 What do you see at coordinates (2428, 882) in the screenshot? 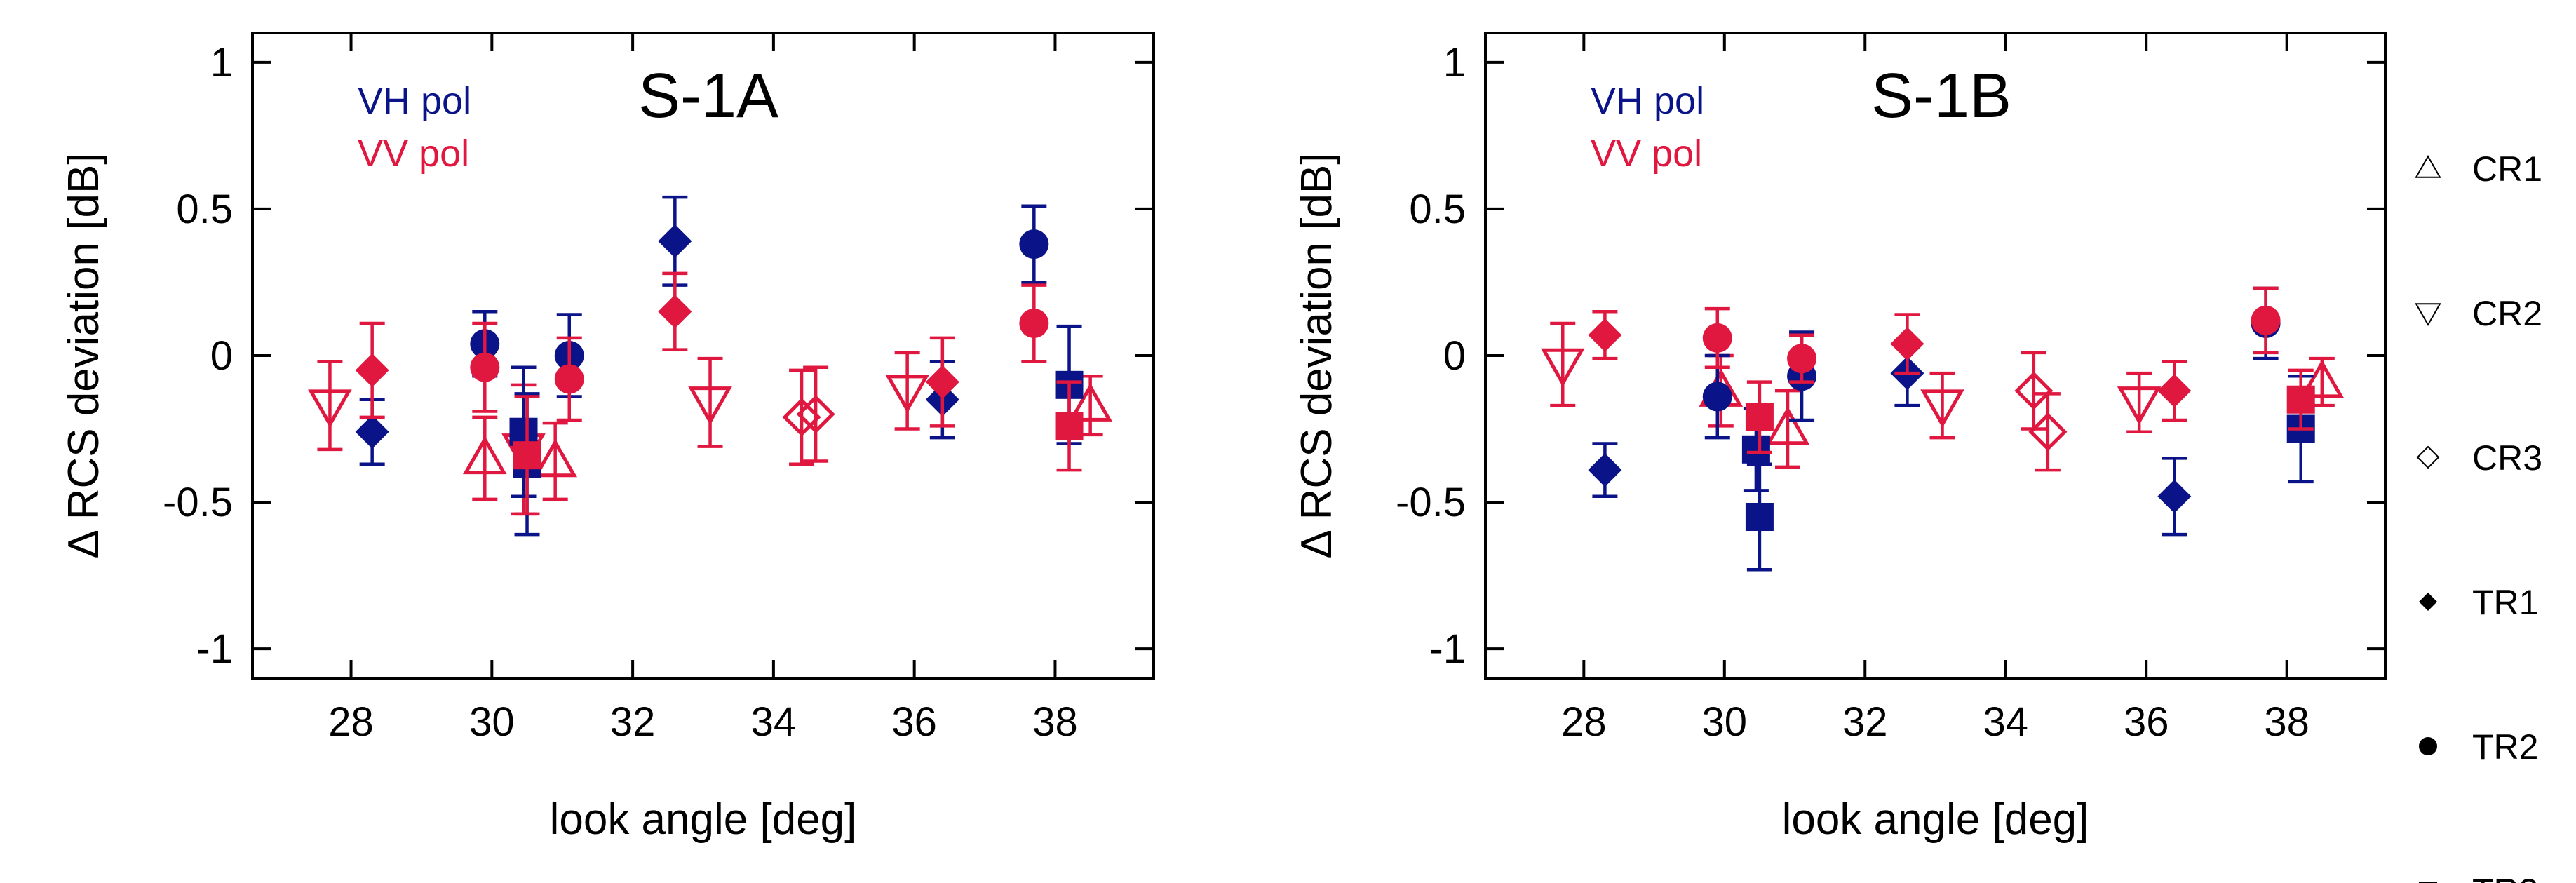
I see `legend-marker-tr3` at bounding box center [2428, 882].